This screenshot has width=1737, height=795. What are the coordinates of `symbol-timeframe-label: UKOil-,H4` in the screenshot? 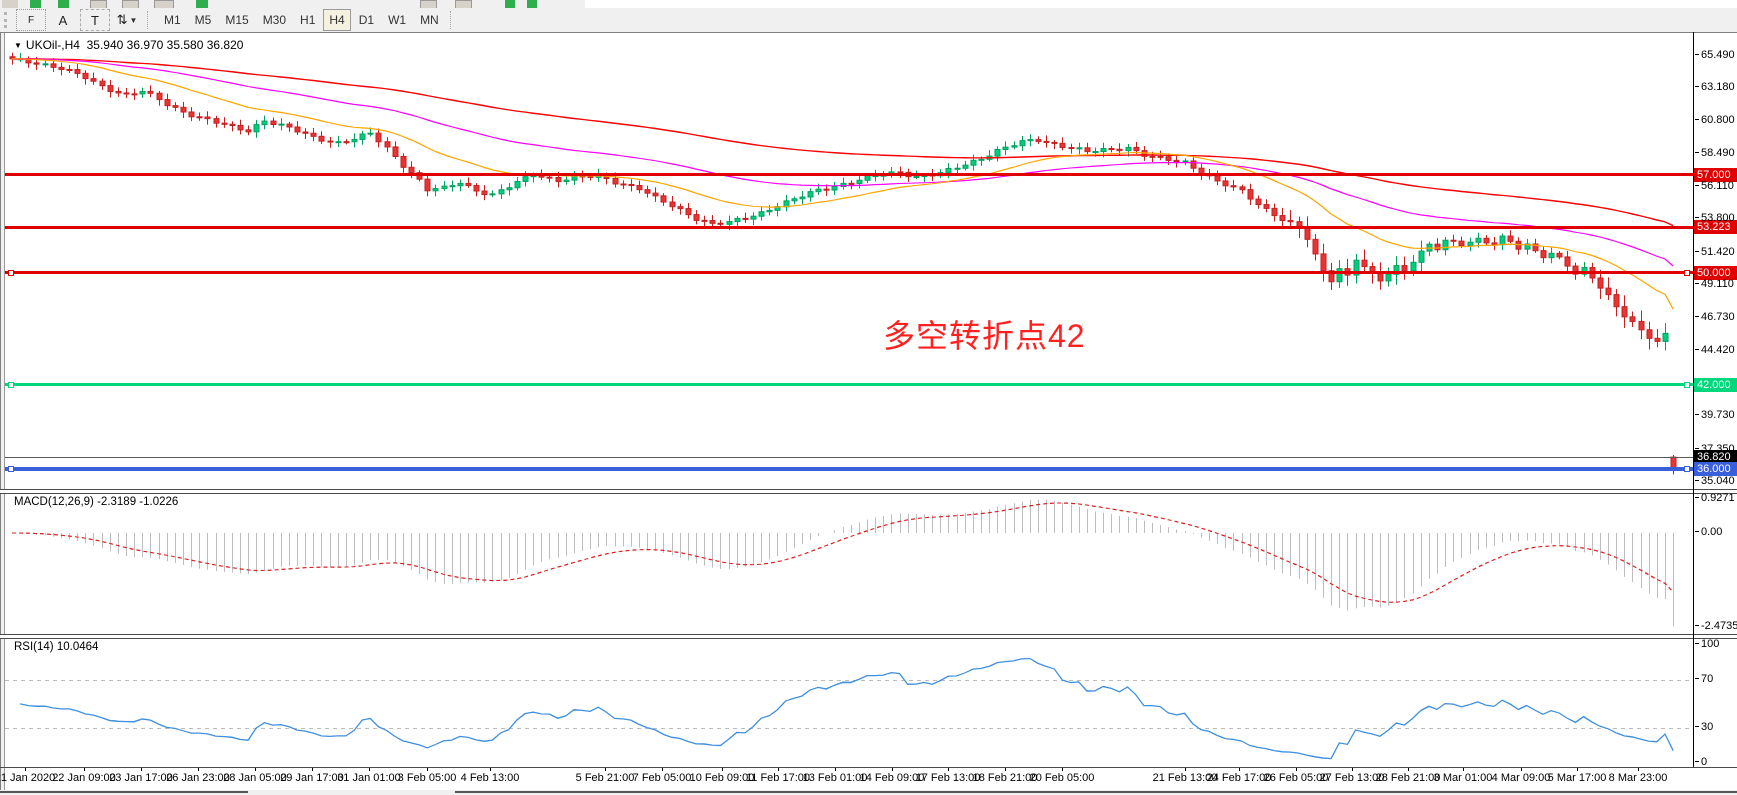 It's located at (52, 45).